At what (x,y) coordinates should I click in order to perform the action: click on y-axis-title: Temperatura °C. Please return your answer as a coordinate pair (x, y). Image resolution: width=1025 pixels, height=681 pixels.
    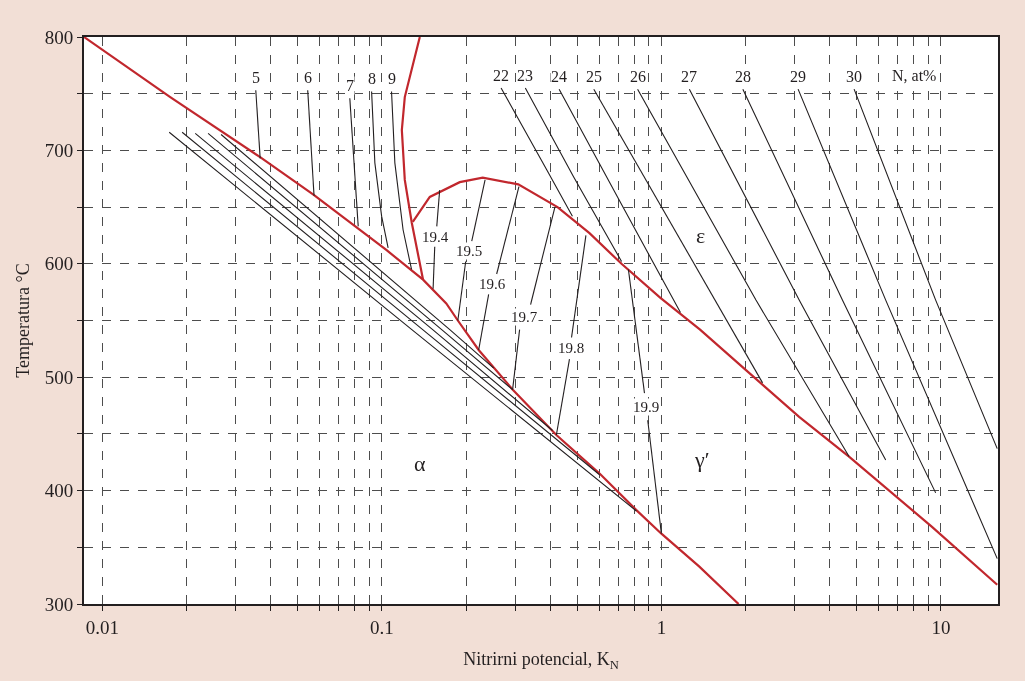
    Looking at the image, I should click on (23, 320).